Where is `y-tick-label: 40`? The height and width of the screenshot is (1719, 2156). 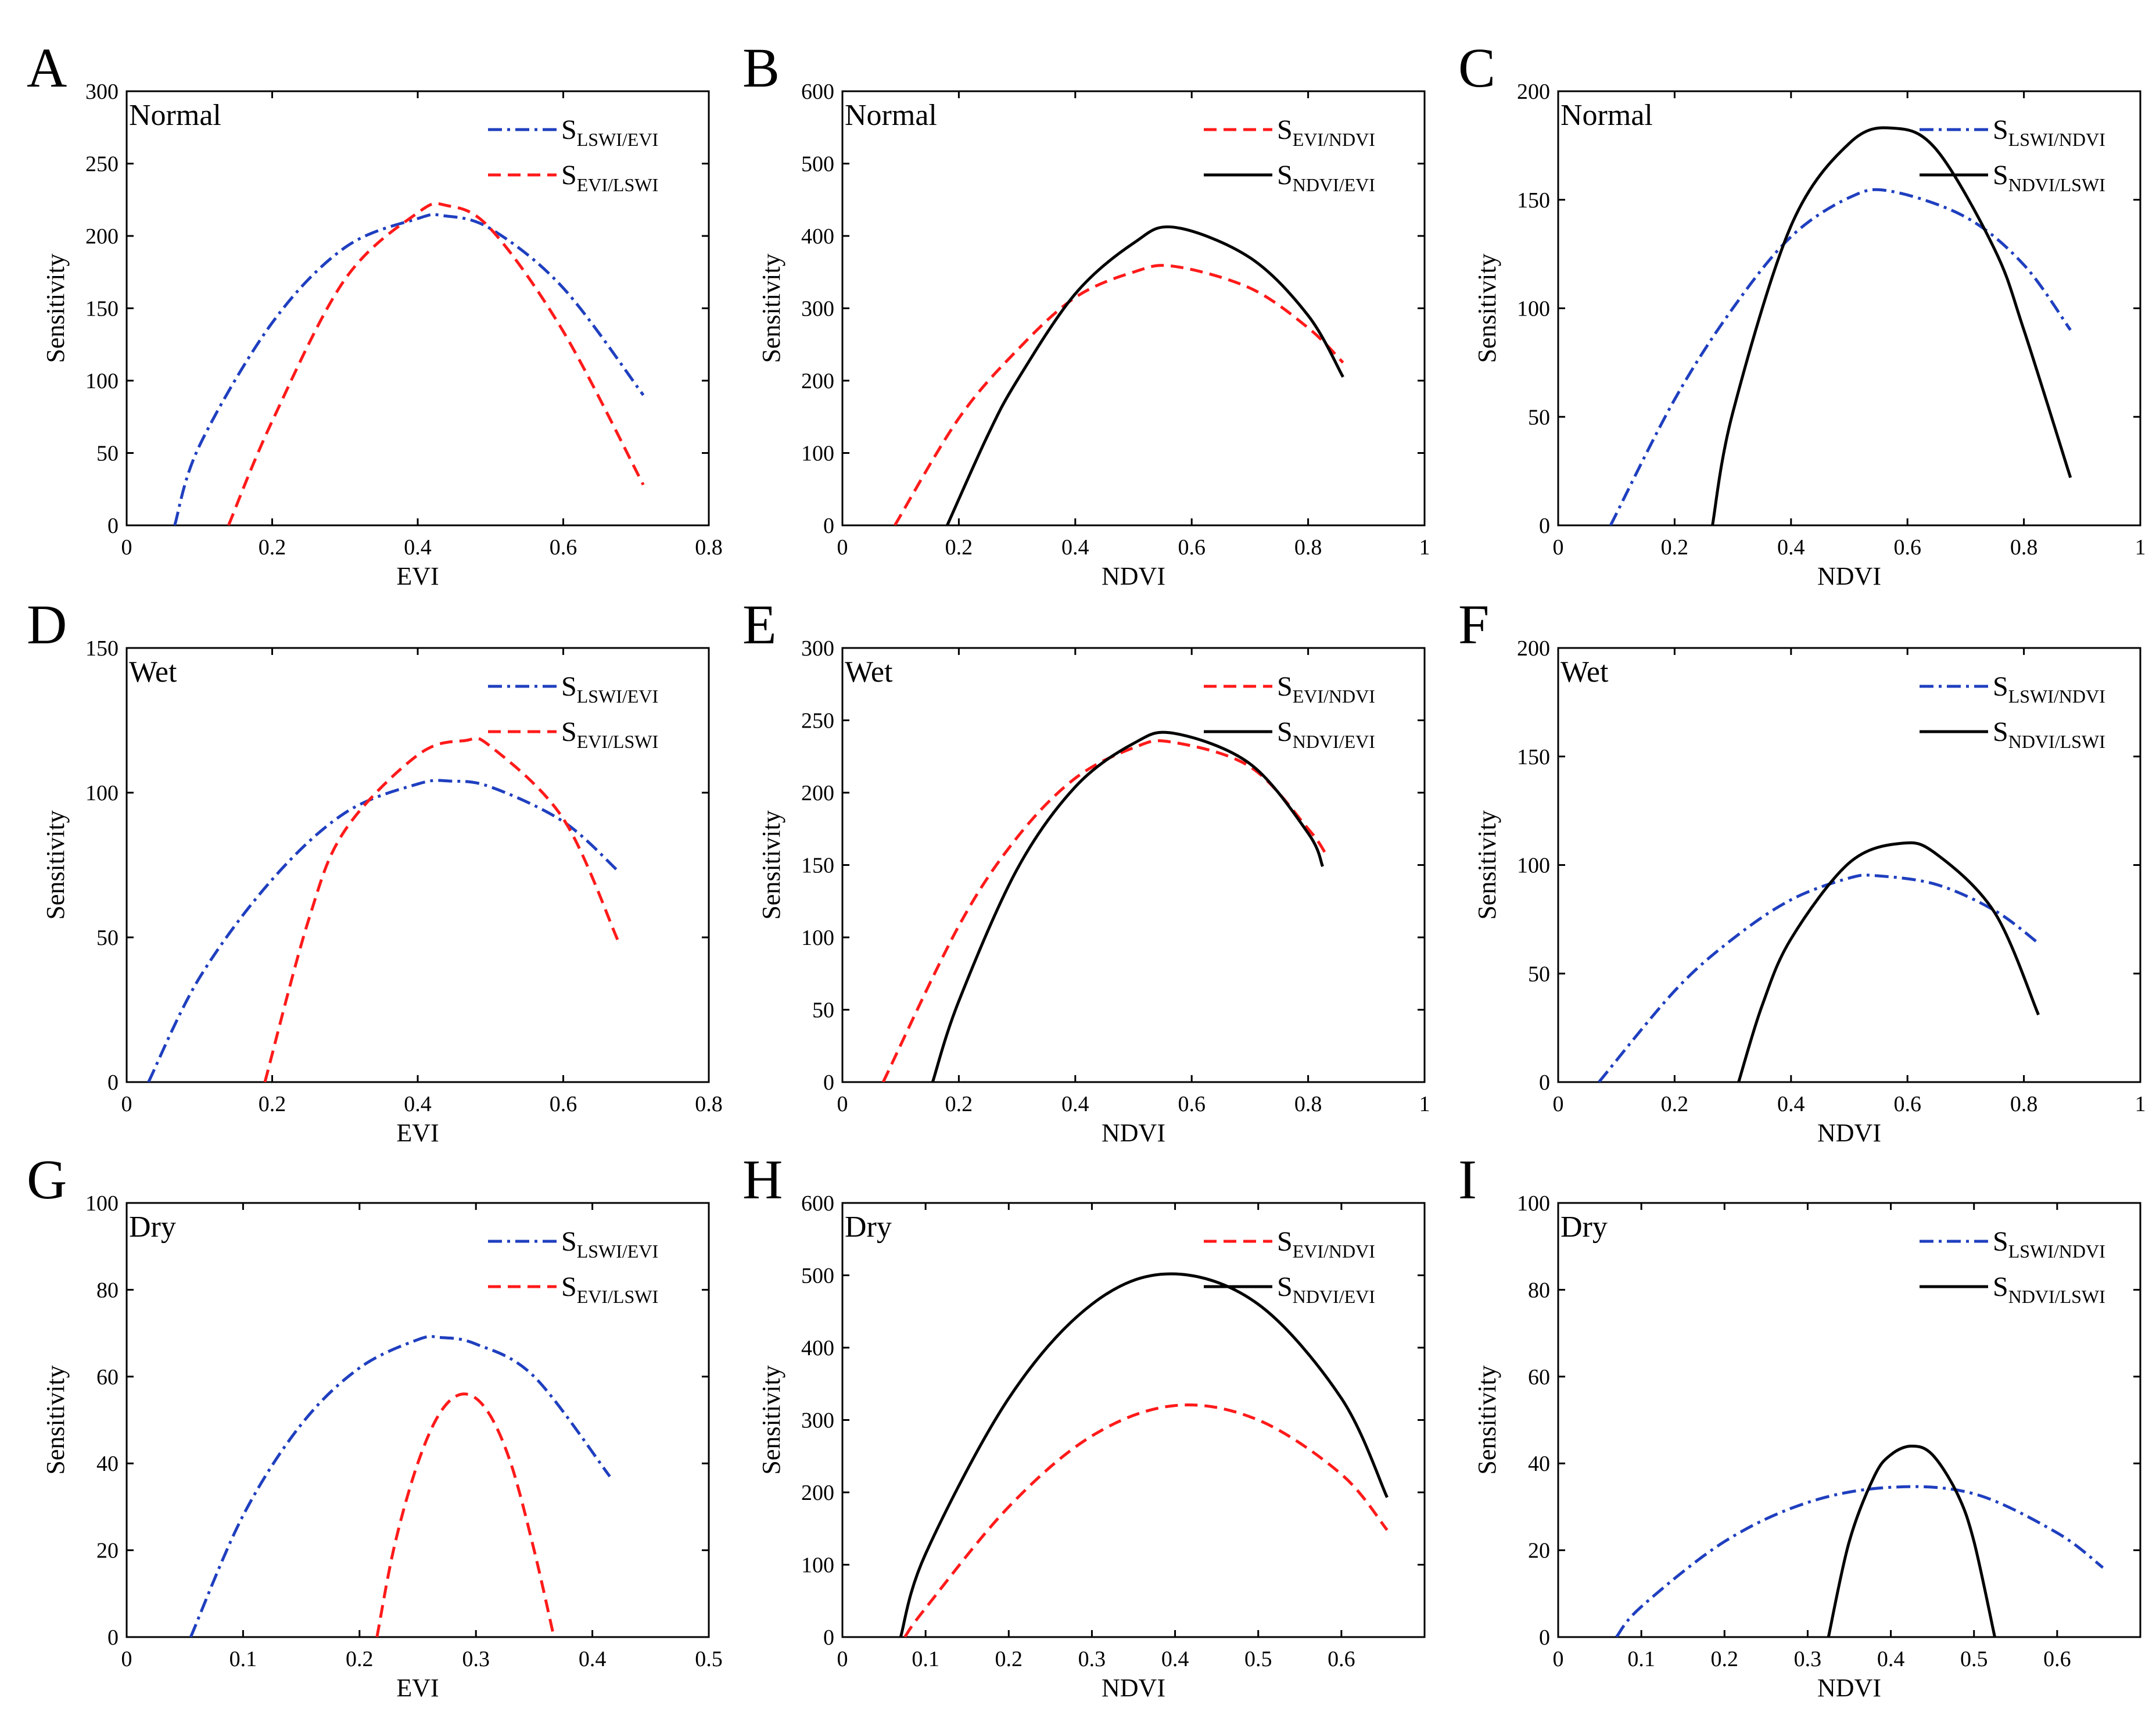 y-tick-label: 40 is located at coordinates (1539, 1464).